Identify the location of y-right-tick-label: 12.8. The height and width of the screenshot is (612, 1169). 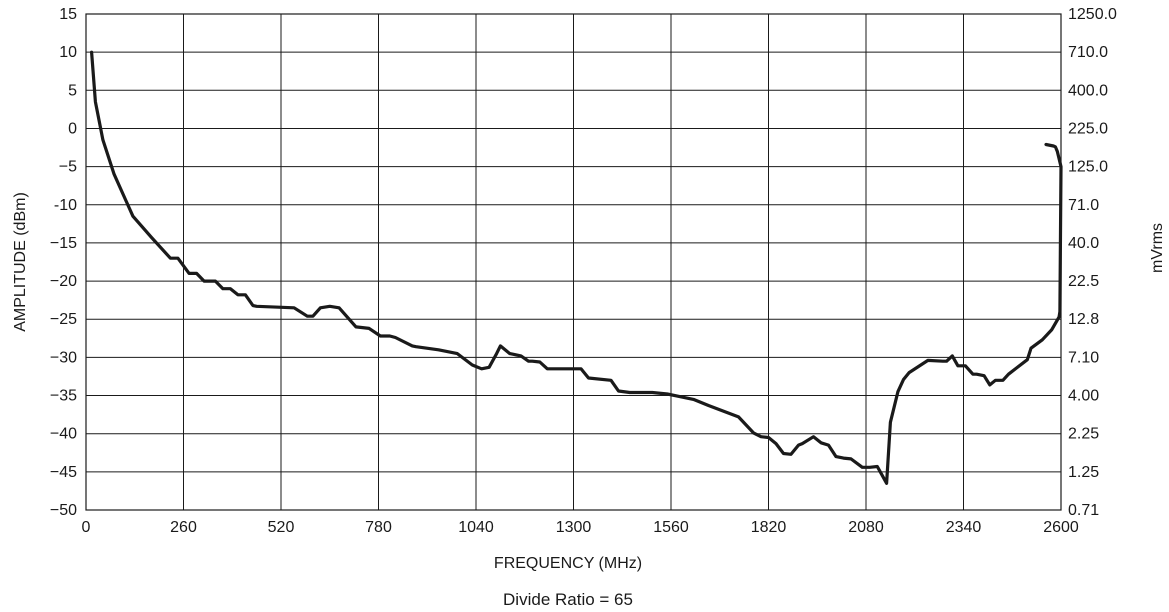
(1083, 319).